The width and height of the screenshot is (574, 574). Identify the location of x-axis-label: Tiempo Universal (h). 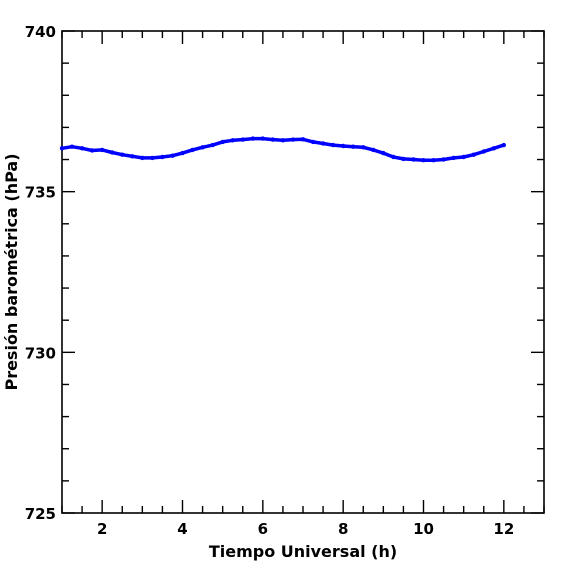
(303, 551).